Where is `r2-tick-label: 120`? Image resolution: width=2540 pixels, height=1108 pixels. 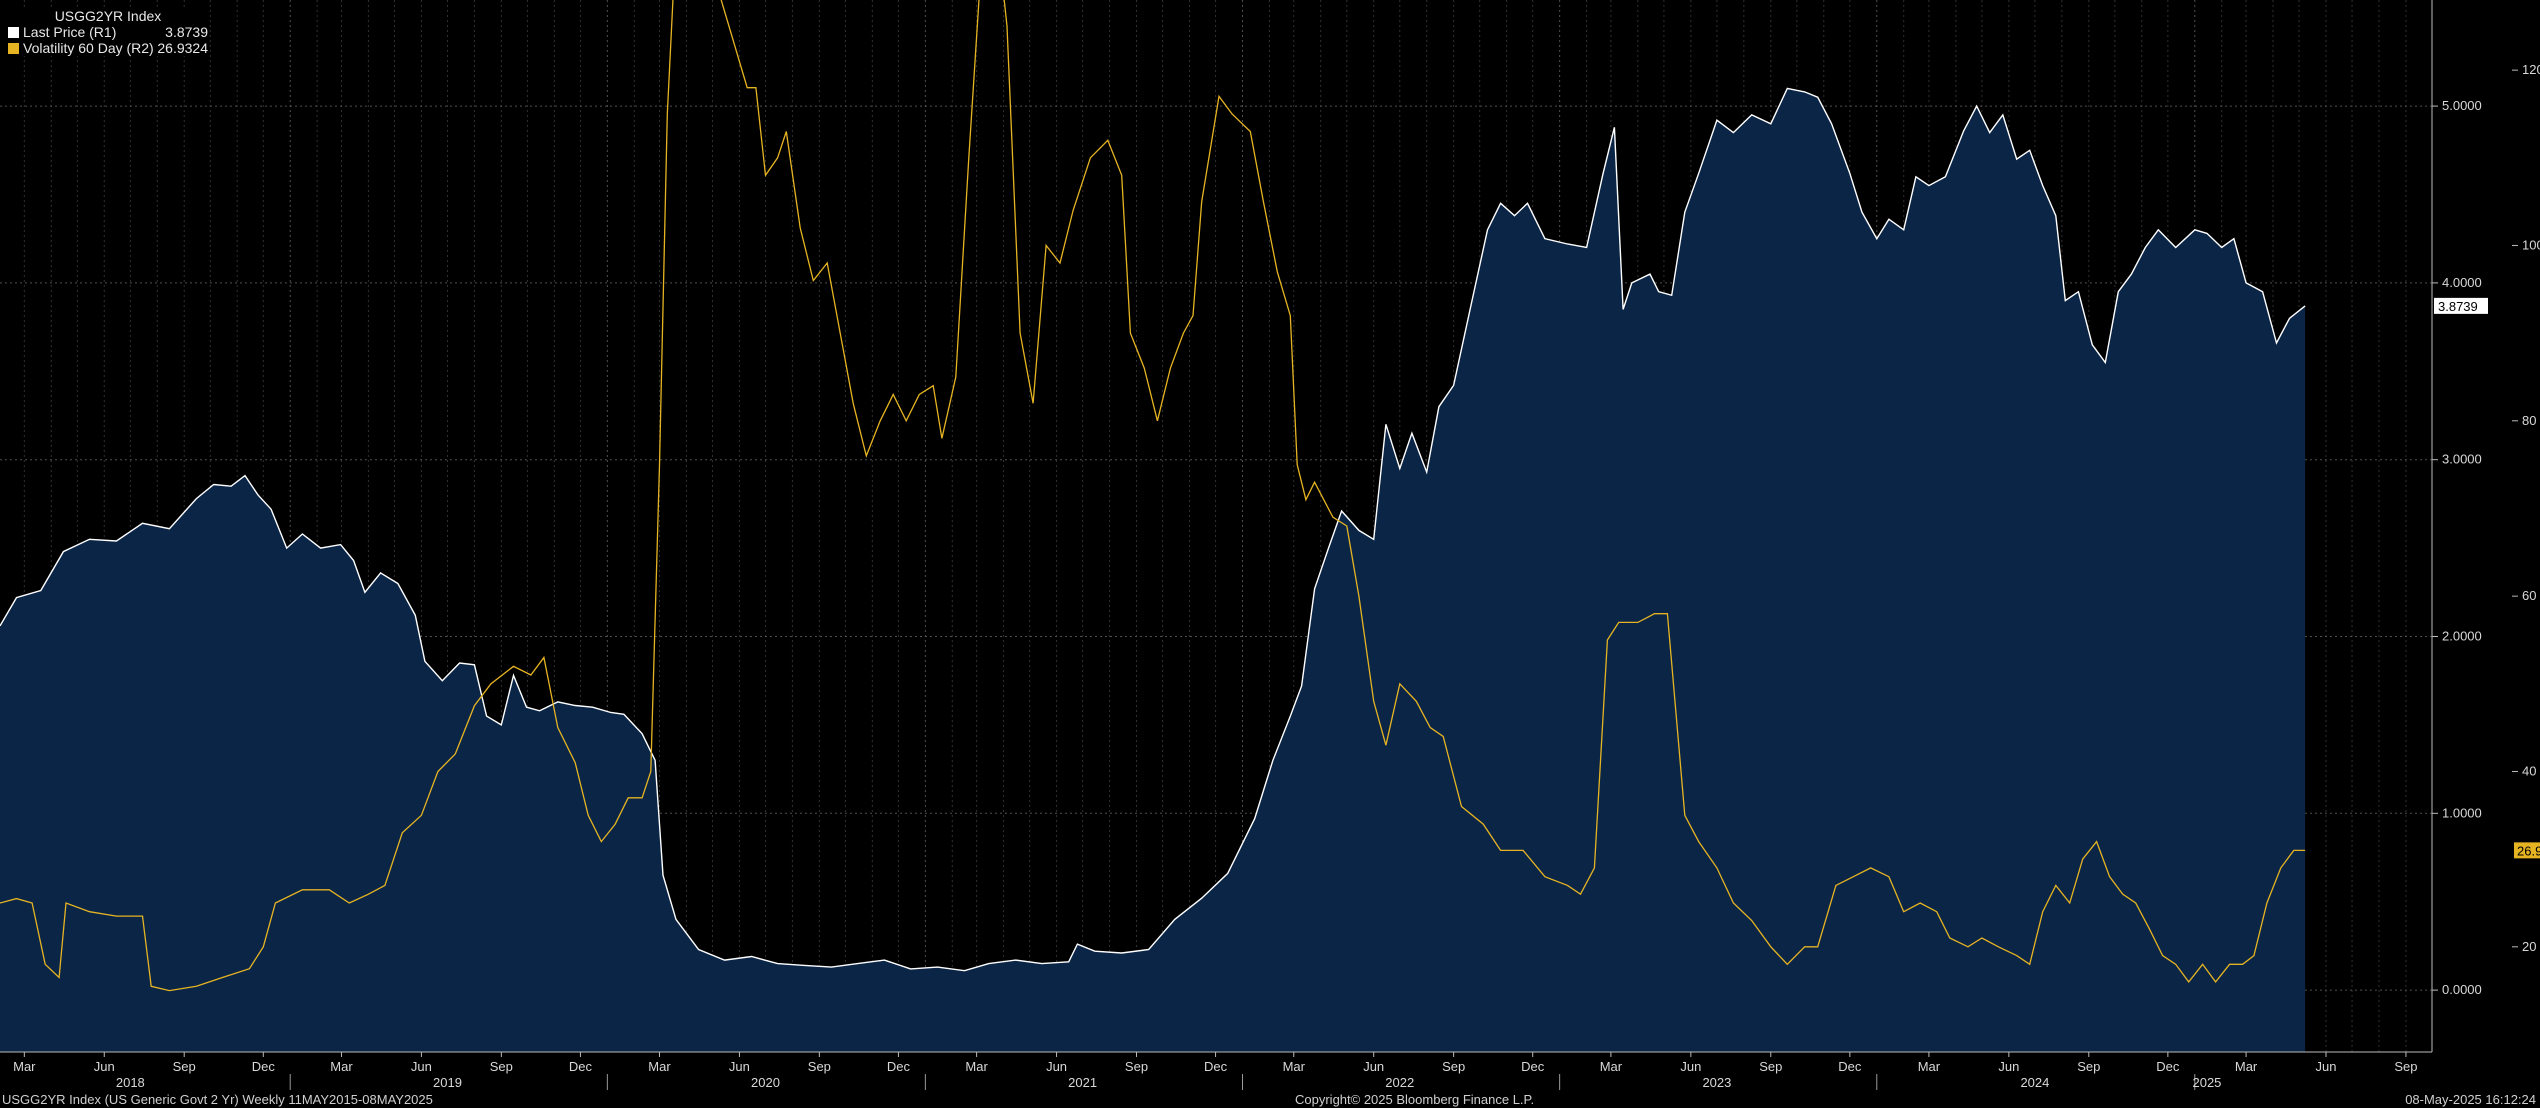
r2-tick-label: 120 is located at coordinates (2531, 69).